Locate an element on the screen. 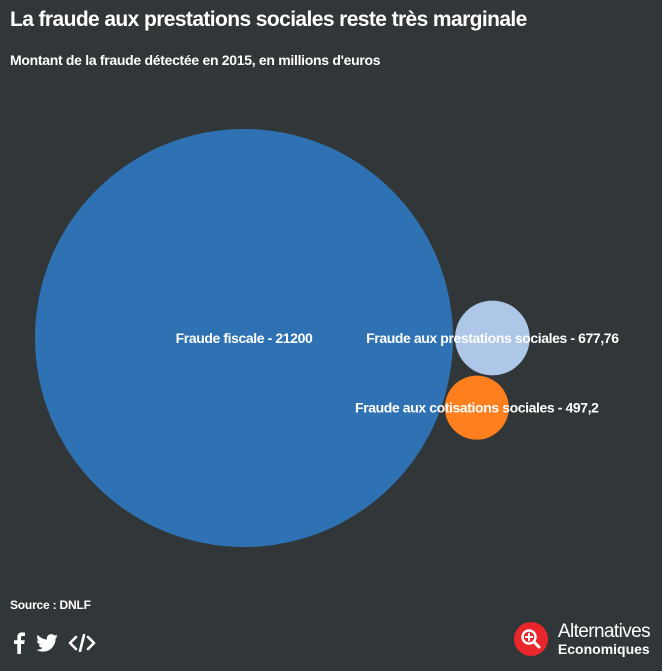  bubble-label-2: Fraude aux prestations sociales - 677,76 is located at coordinates (492, 338).